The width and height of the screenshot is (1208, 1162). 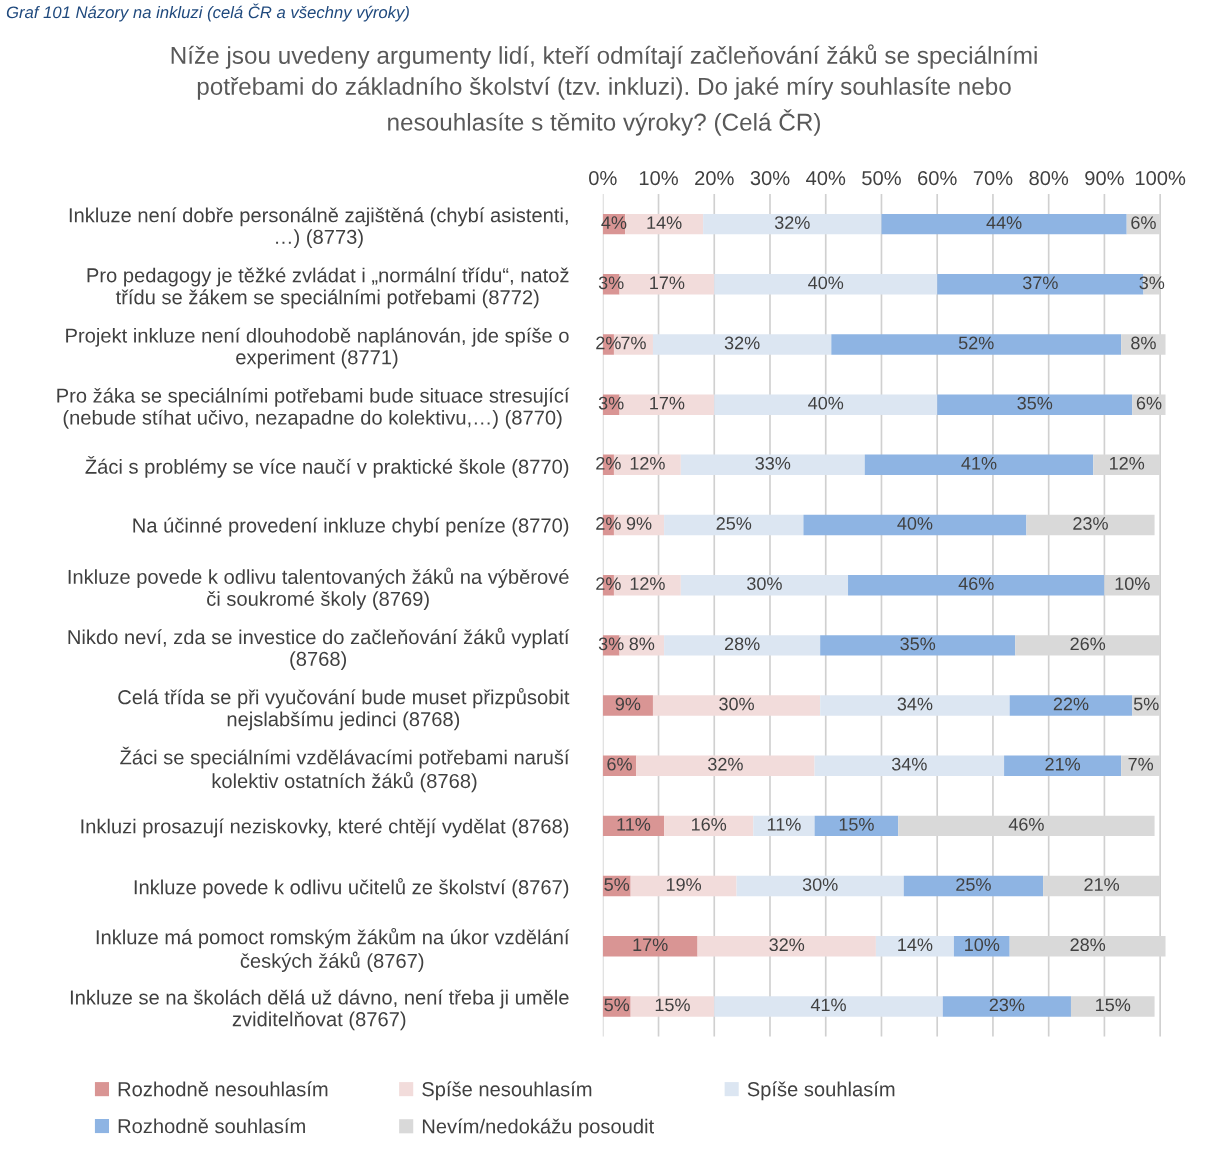 I want to click on x-tick-label: 80%, so click(x=1049, y=178).